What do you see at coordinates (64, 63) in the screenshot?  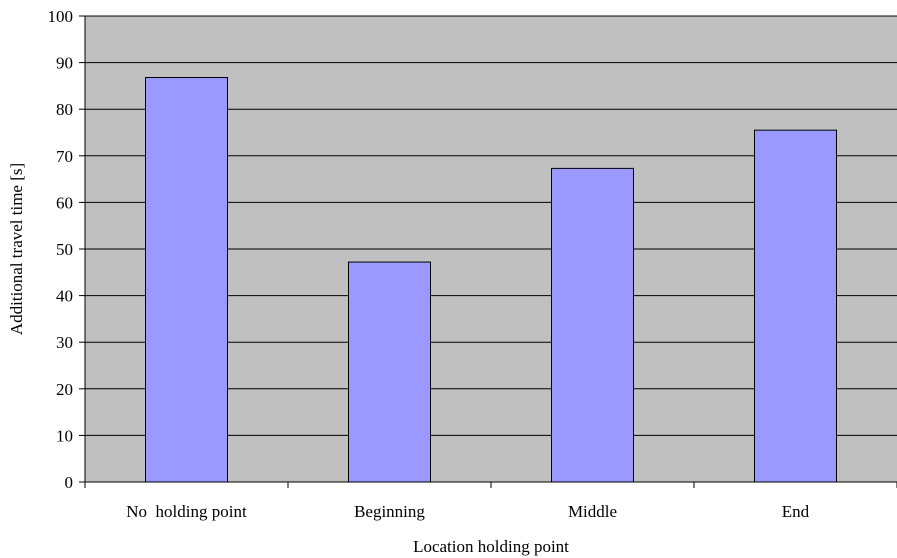 I see `y-tick-label: 90` at bounding box center [64, 63].